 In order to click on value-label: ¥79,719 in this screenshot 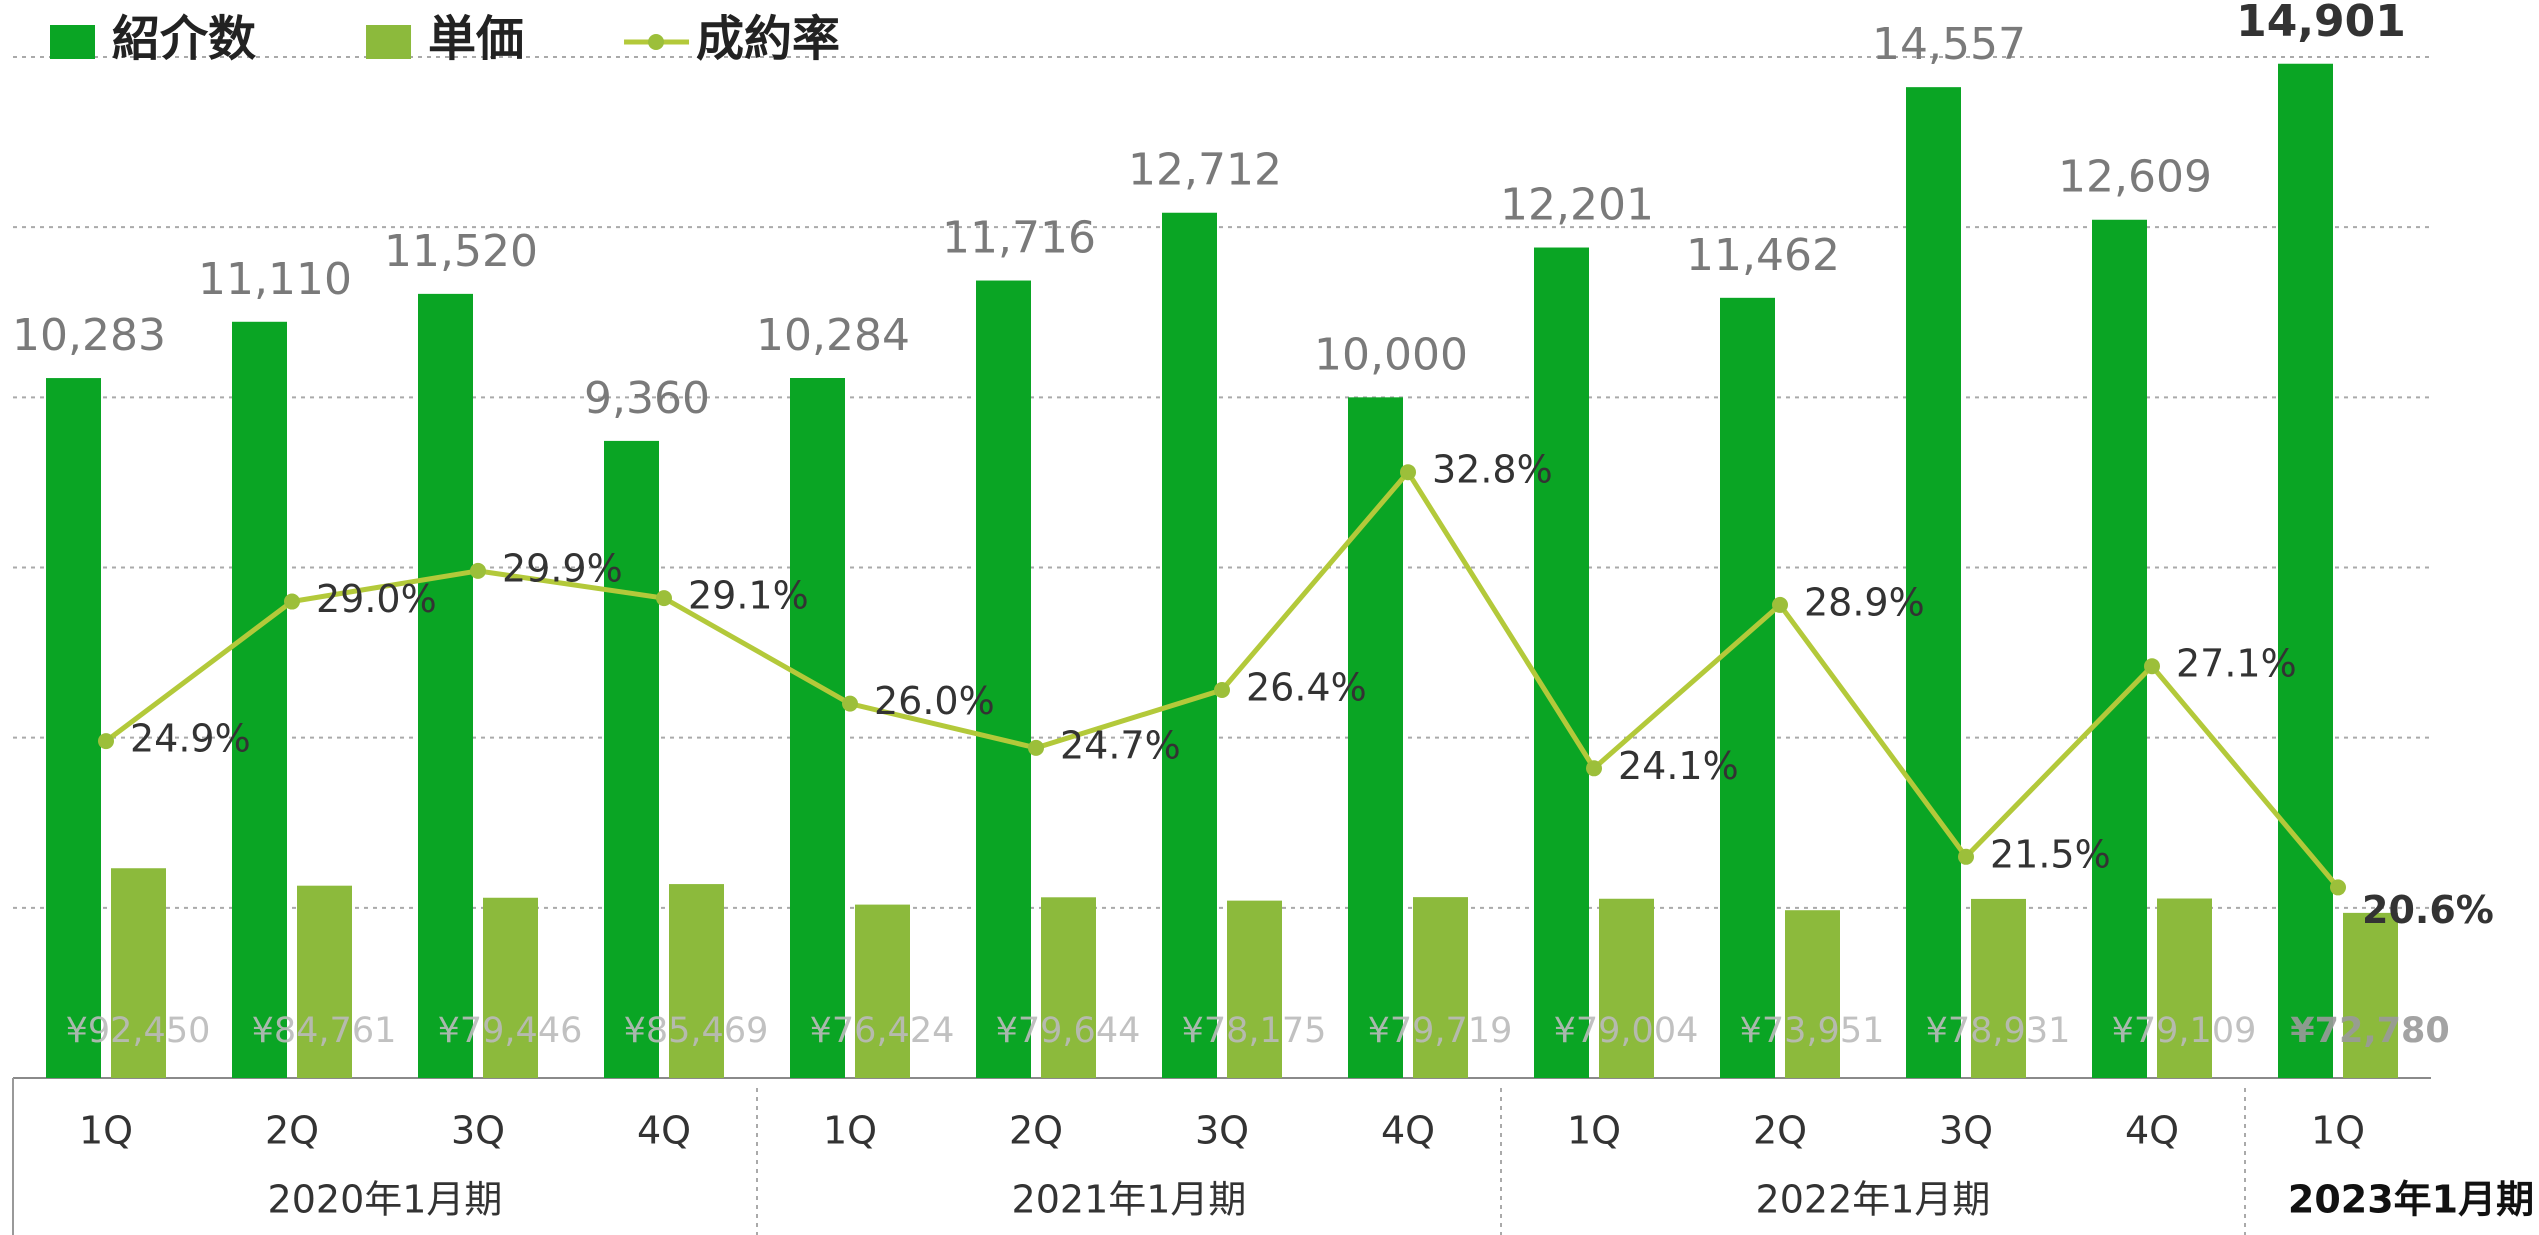, I will do `click(1440, 1031)`.